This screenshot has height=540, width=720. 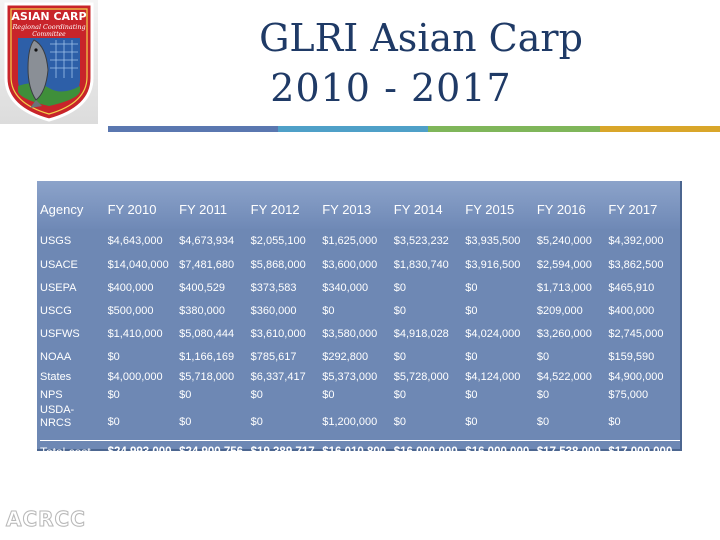 I want to click on table-row-nps: NPS $0 $0 $0 $0 $0 $0 $0 $75,000, so click(x=360, y=395).